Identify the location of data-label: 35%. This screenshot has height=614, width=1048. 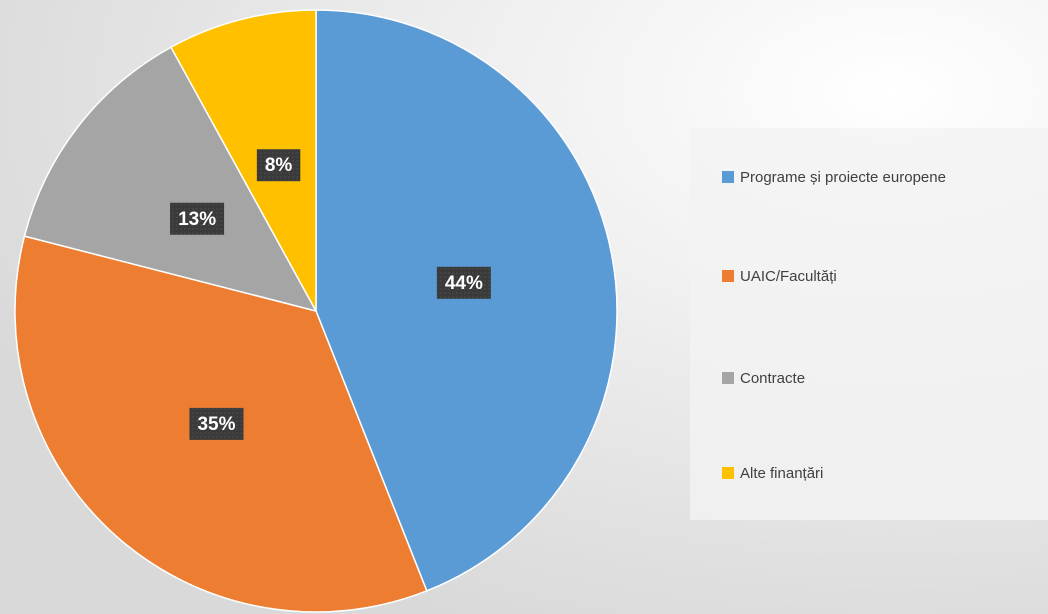
(216, 424).